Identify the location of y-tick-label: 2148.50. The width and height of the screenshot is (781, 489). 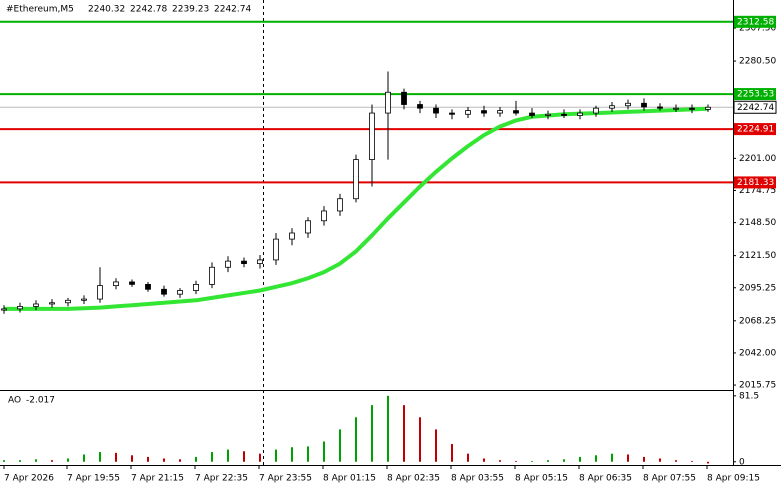
(757, 223).